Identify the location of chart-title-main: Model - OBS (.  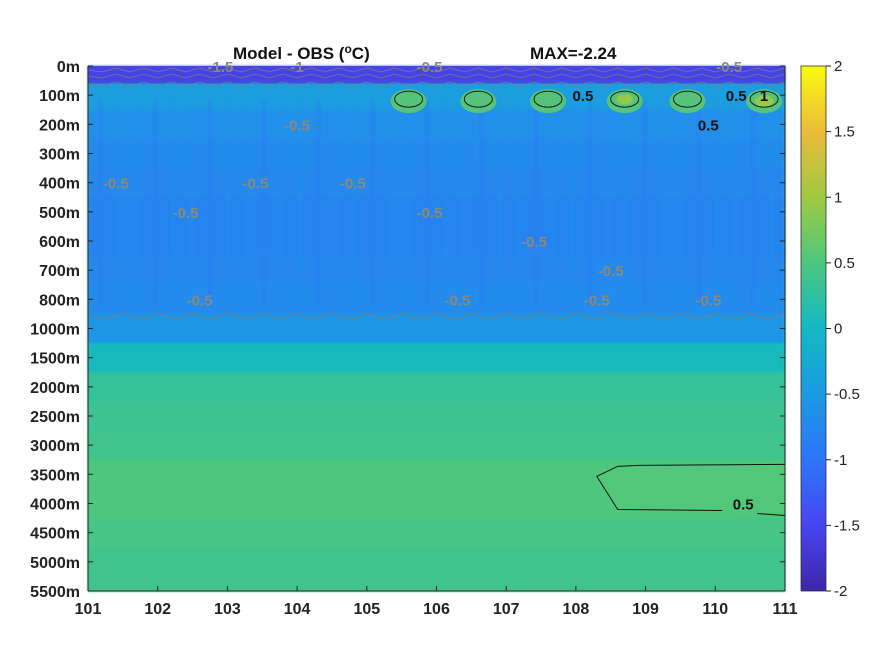
(289, 53).